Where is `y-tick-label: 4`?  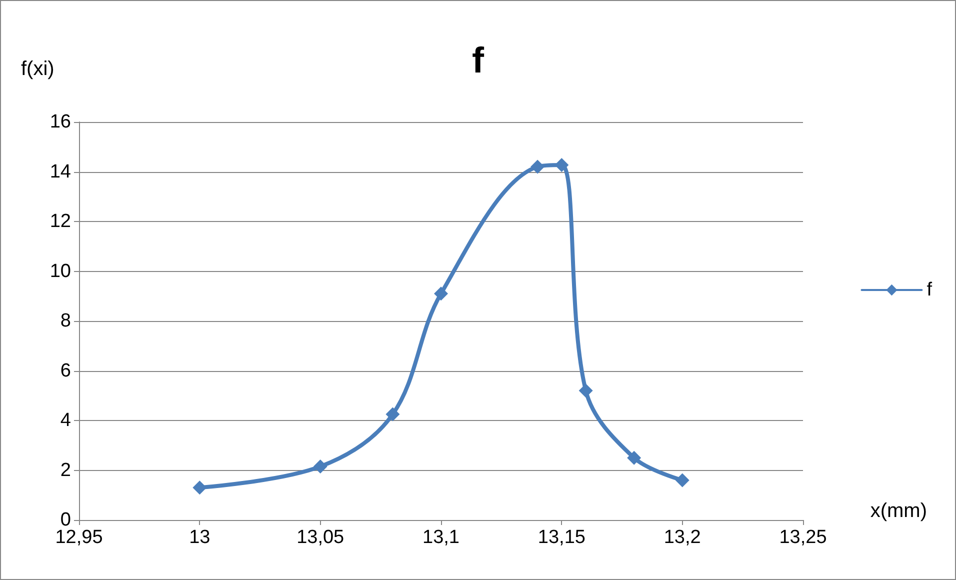 y-tick-label: 4 is located at coordinates (66, 420).